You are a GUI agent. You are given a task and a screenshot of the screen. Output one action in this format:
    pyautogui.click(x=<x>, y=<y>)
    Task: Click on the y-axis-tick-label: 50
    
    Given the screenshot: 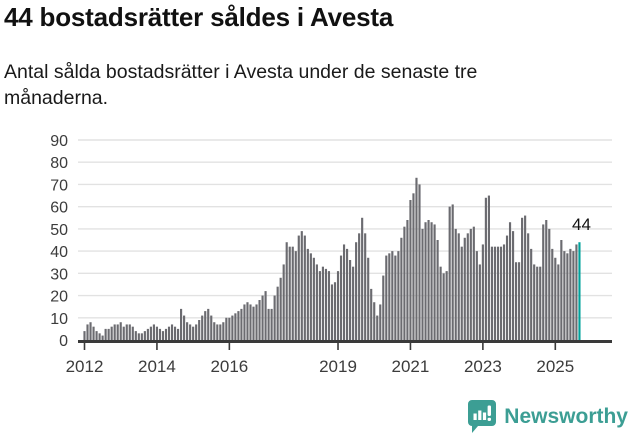 What is the action you would take?
    pyautogui.click(x=59, y=230)
    